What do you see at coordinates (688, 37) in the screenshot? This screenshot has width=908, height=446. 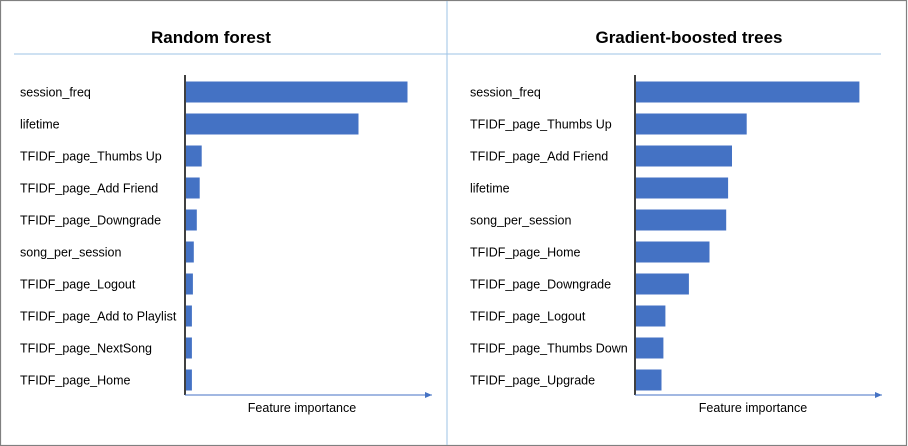 I see `chart-title: Gradient-boosted trees` at bounding box center [688, 37].